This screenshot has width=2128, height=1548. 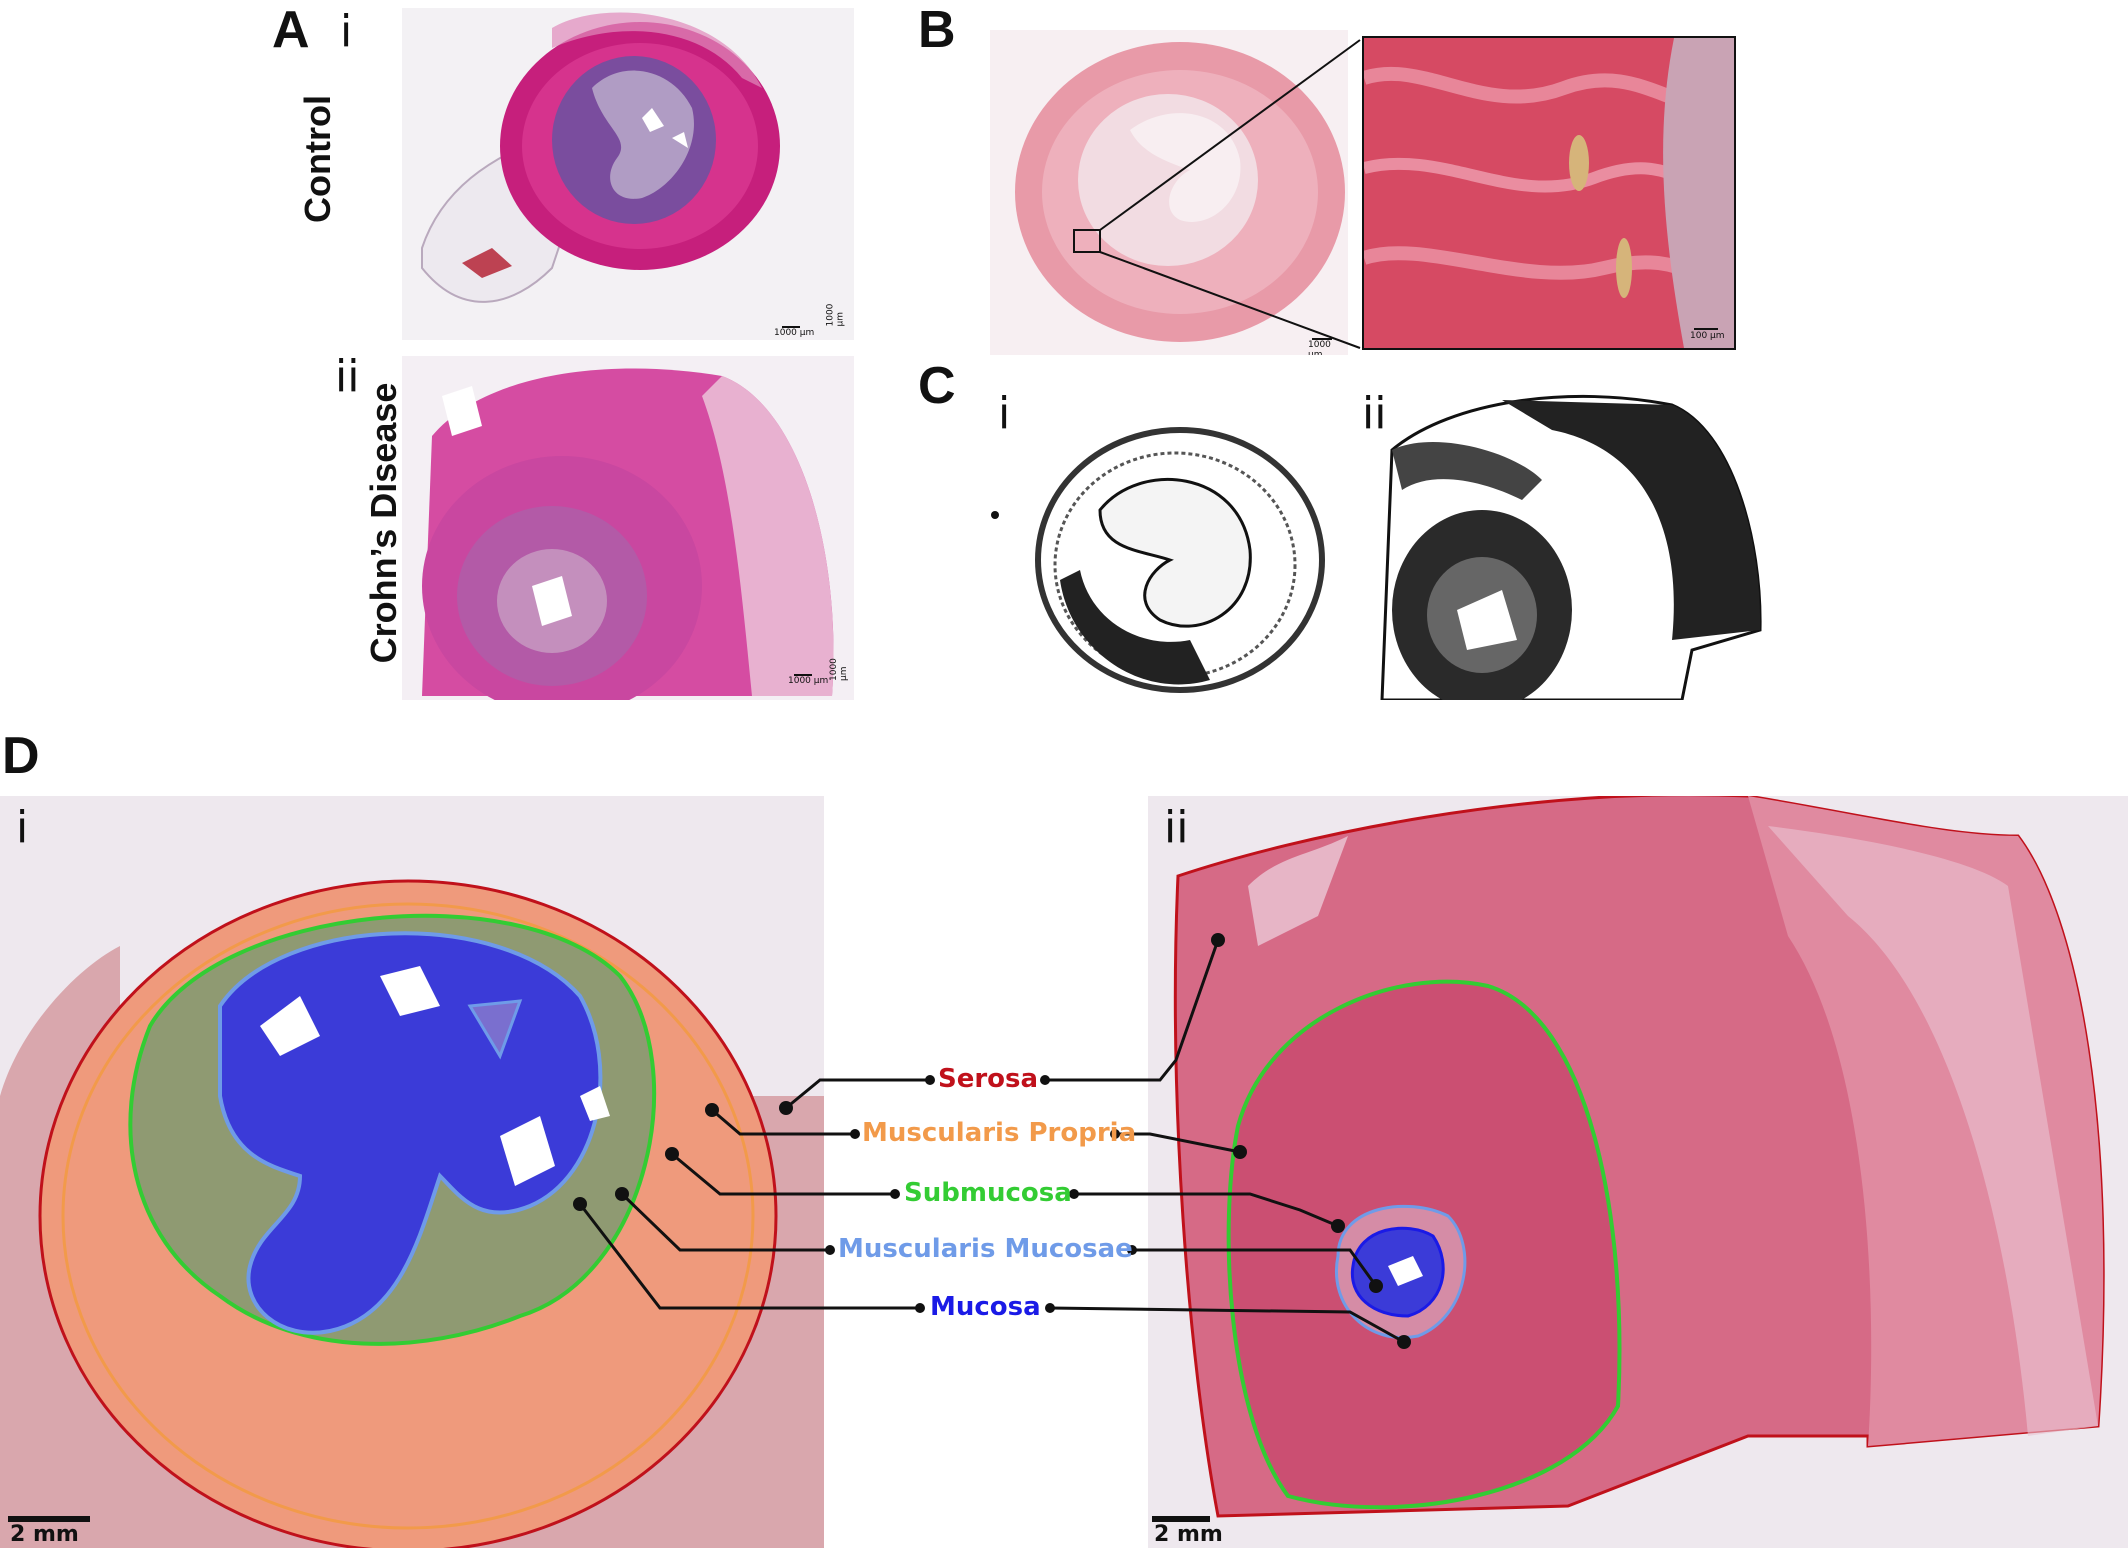 I want to click on threshold-crohns-image, so click(x=1572, y=545).